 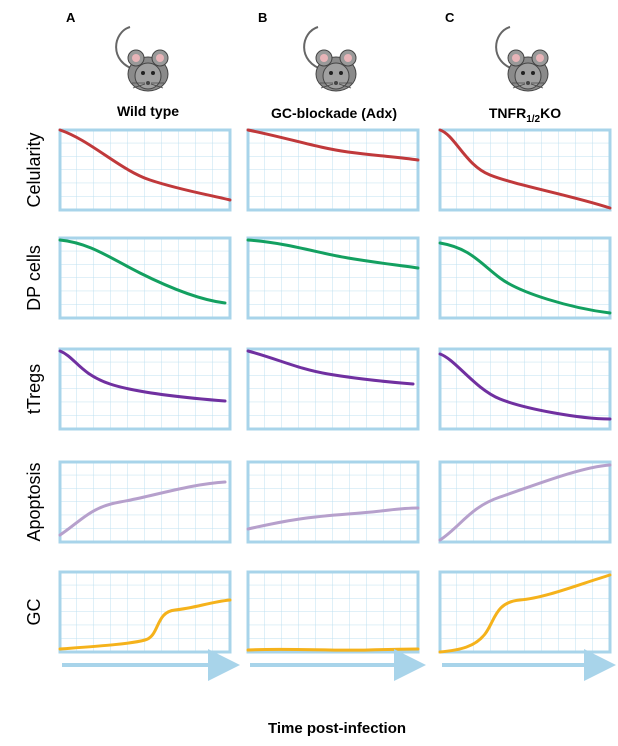 I want to click on column-title: GC-blockade (Adx), so click(x=334, y=113).